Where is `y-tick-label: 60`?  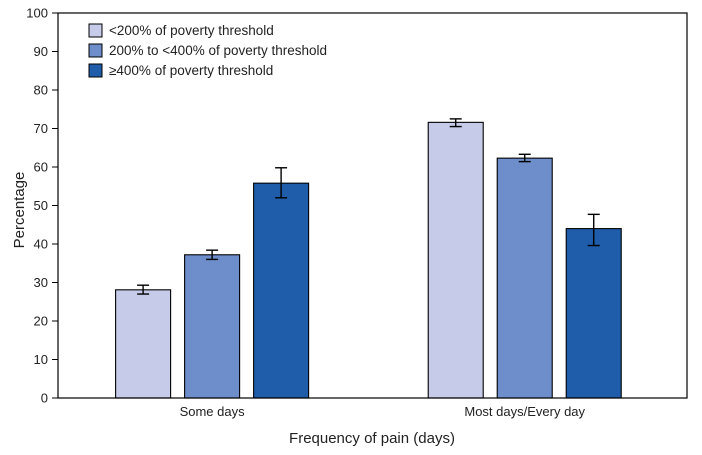
y-tick-label: 60 is located at coordinates (41, 167).